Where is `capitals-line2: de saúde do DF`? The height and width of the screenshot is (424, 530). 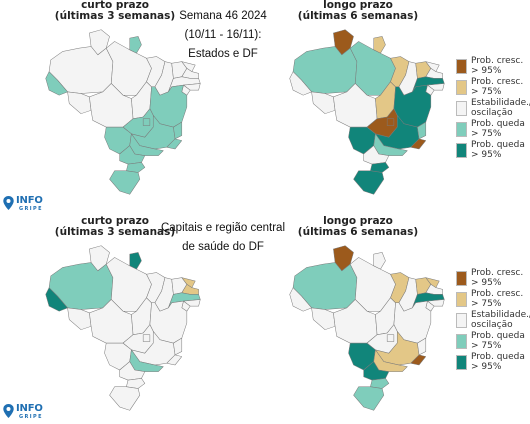 capitals-line2: de saúde do DF is located at coordinates (223, 247).